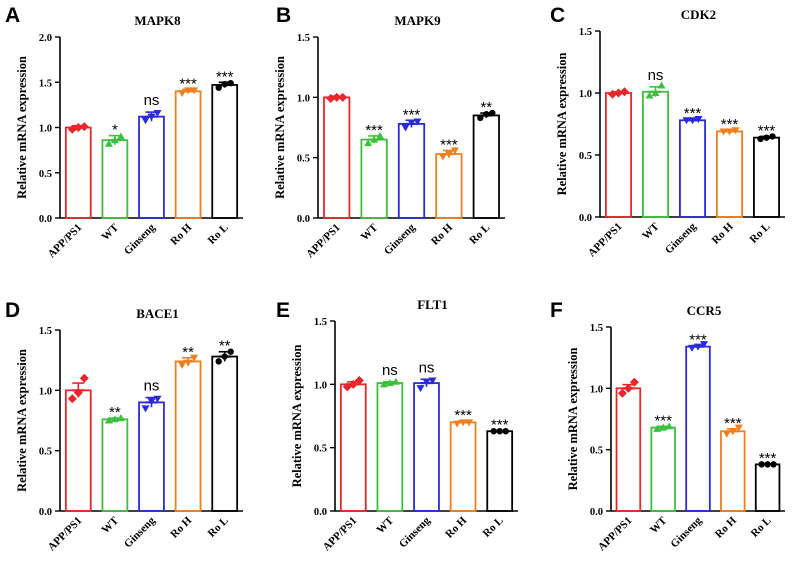 The image size is (796, 567). I want to click on chart-title: CDK2, so click(698, 14).